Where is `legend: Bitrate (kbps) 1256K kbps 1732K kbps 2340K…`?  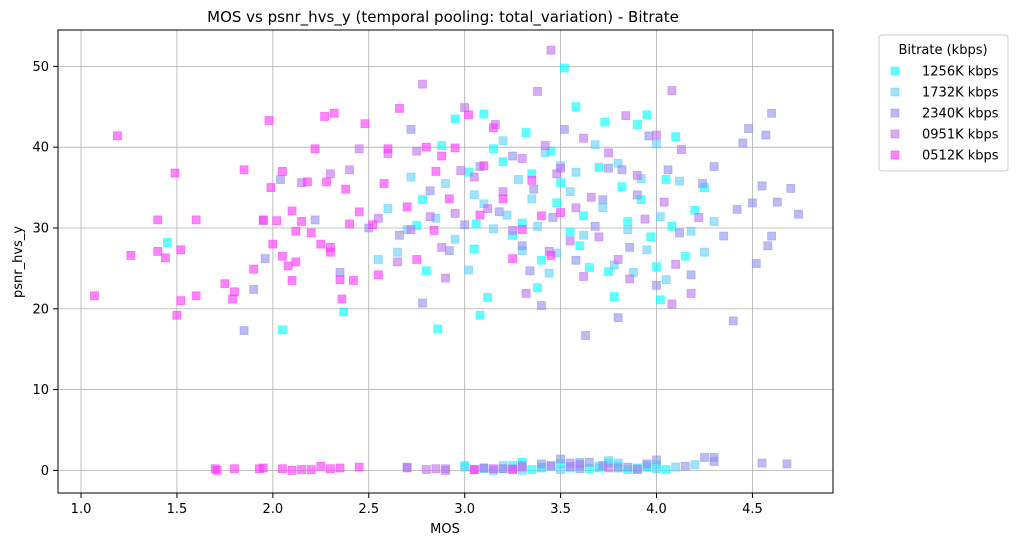 legend: Bitrate (kbps) 1256K kbps 1732K kbps 2340K… is located at coordinates (943, 103).